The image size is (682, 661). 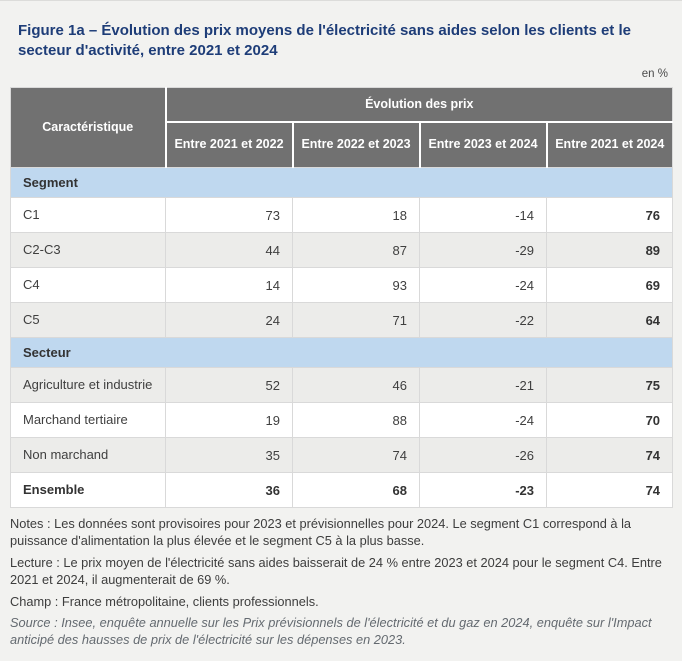 I want to click on value-cell: 70, so click(x=609, y=420).